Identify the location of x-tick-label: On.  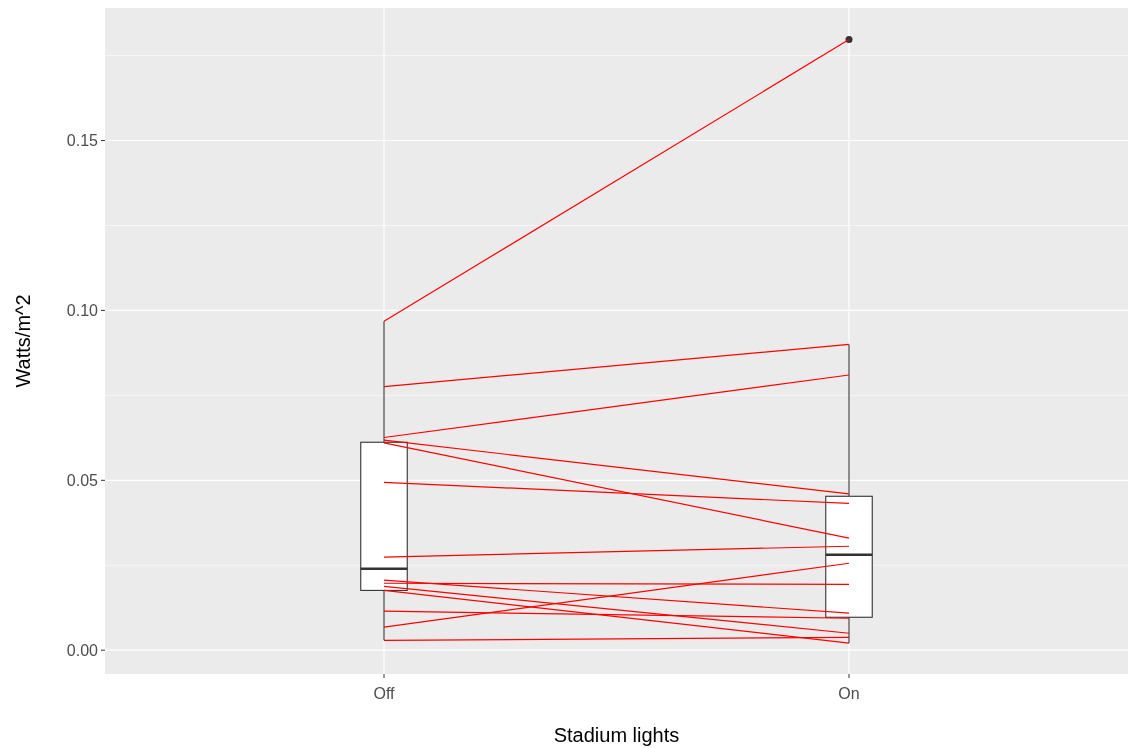
(849, 693).